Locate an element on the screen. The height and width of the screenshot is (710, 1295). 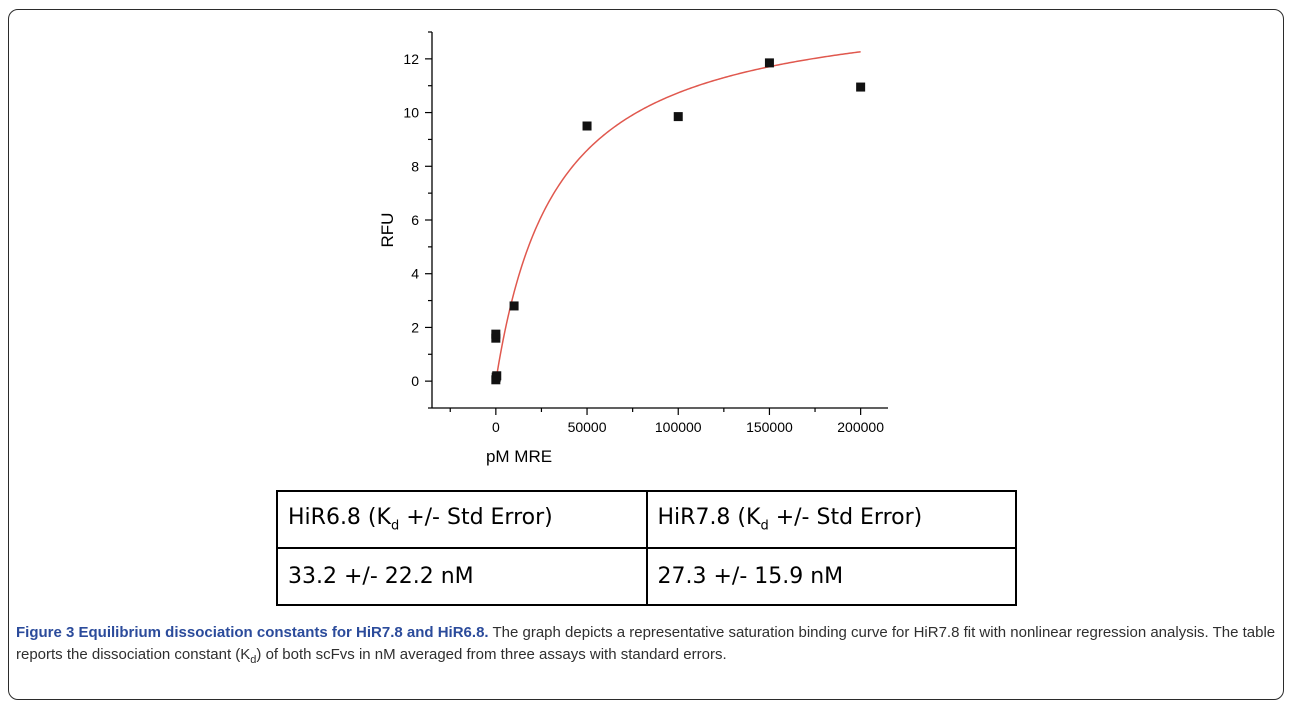
y-tick-label: 10 is located at coordinates (411, 113).